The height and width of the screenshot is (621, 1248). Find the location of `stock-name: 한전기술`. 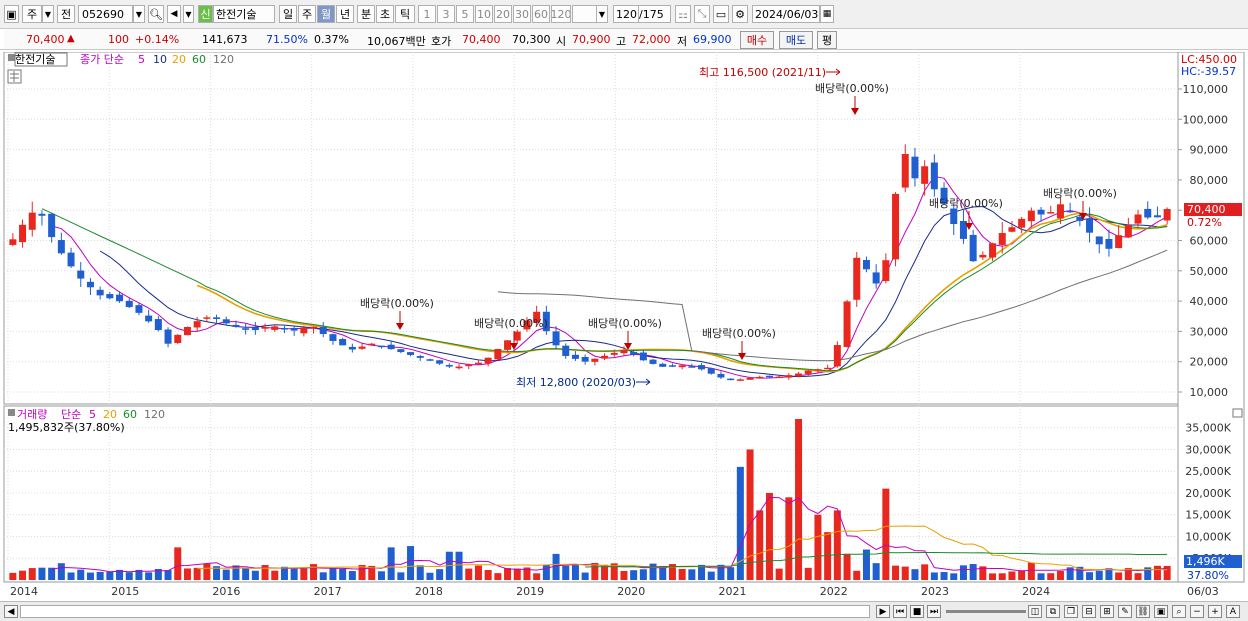

stock-name: 한전기술 is located at coordinates (244, 14).